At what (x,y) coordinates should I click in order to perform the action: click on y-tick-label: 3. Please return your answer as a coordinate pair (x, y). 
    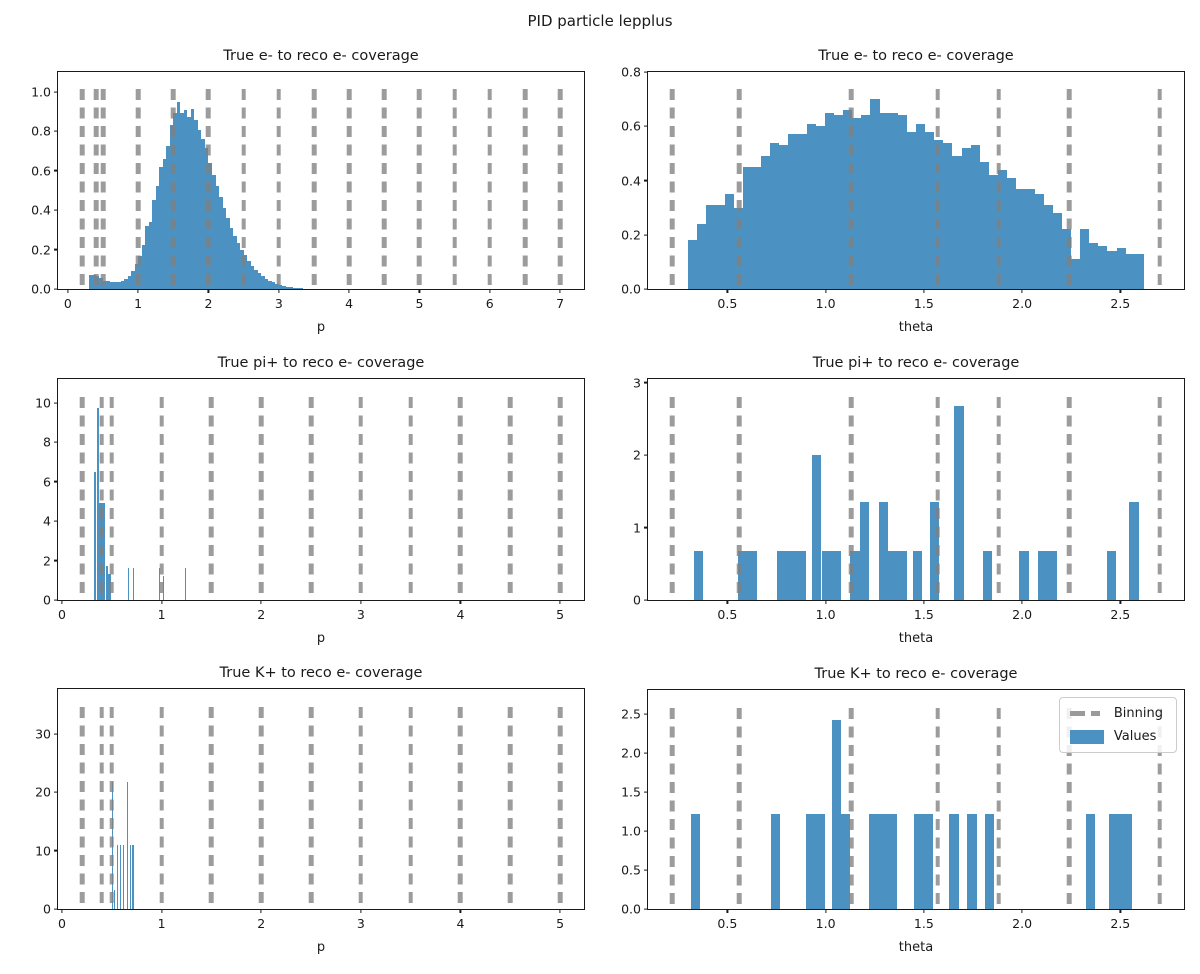
    Looking at the image, I should click on (637, 383).